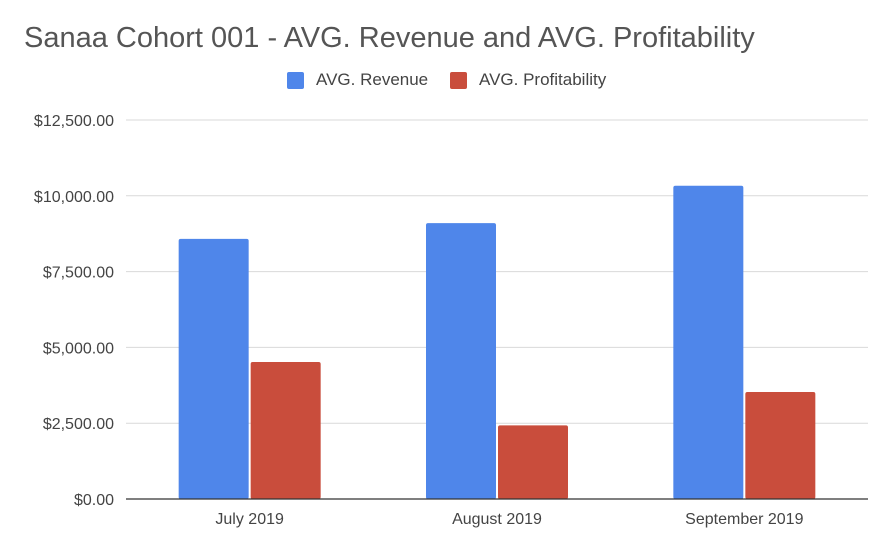  I want to click on x-tick-label: July 2019, so click(249, 519).